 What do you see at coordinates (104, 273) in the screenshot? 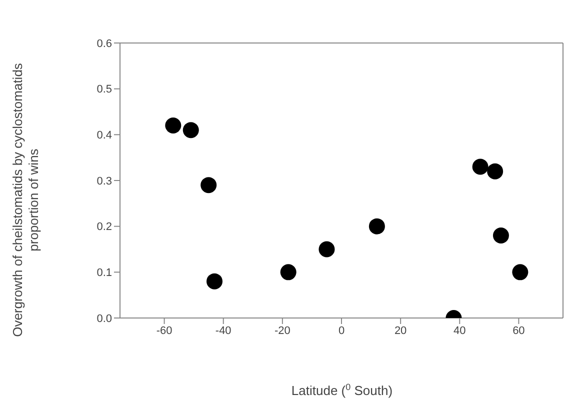
I see `y-tick-label: 0.1` at bounding box center [104, 273].